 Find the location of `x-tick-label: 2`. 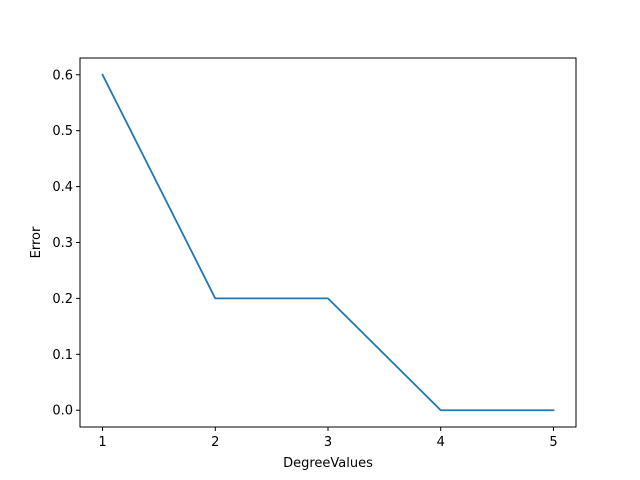

x-tick-label: 2 is located at coordinates (215, 442).